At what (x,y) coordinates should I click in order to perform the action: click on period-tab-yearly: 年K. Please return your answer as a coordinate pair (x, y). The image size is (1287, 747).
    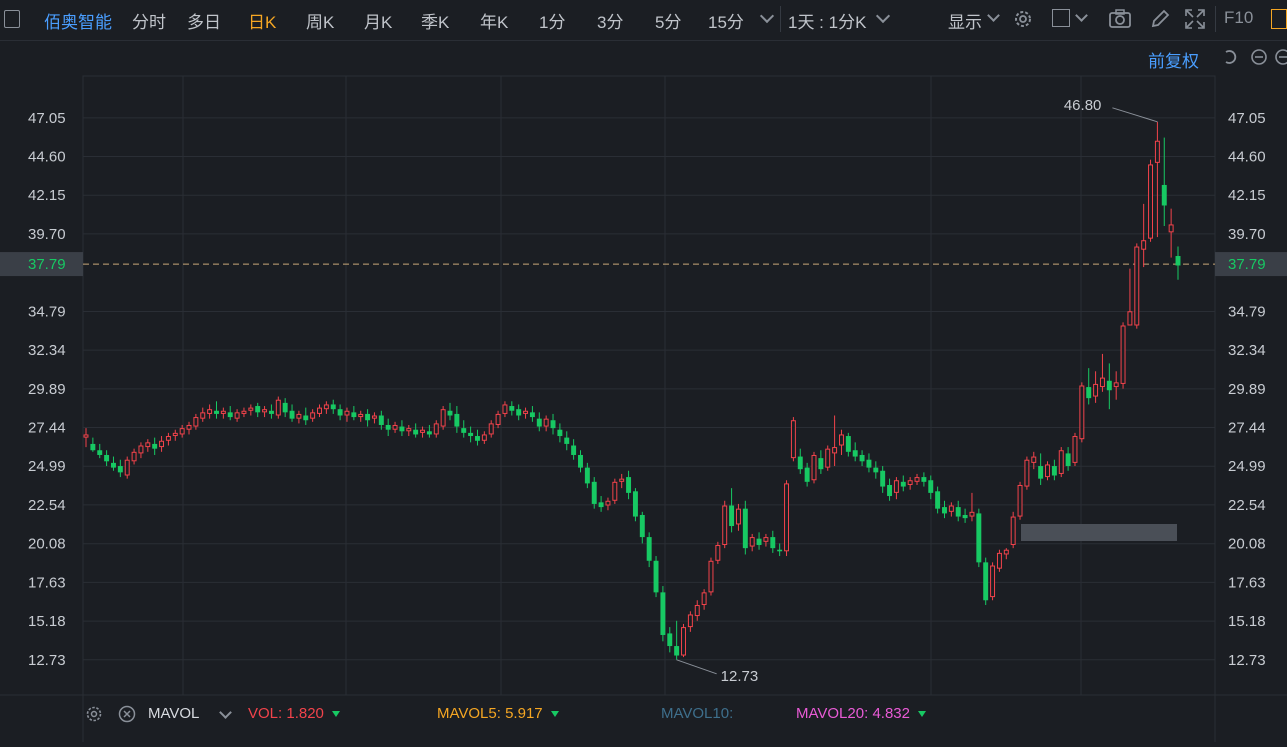
    Looking at the image, I should click on (494, 22).